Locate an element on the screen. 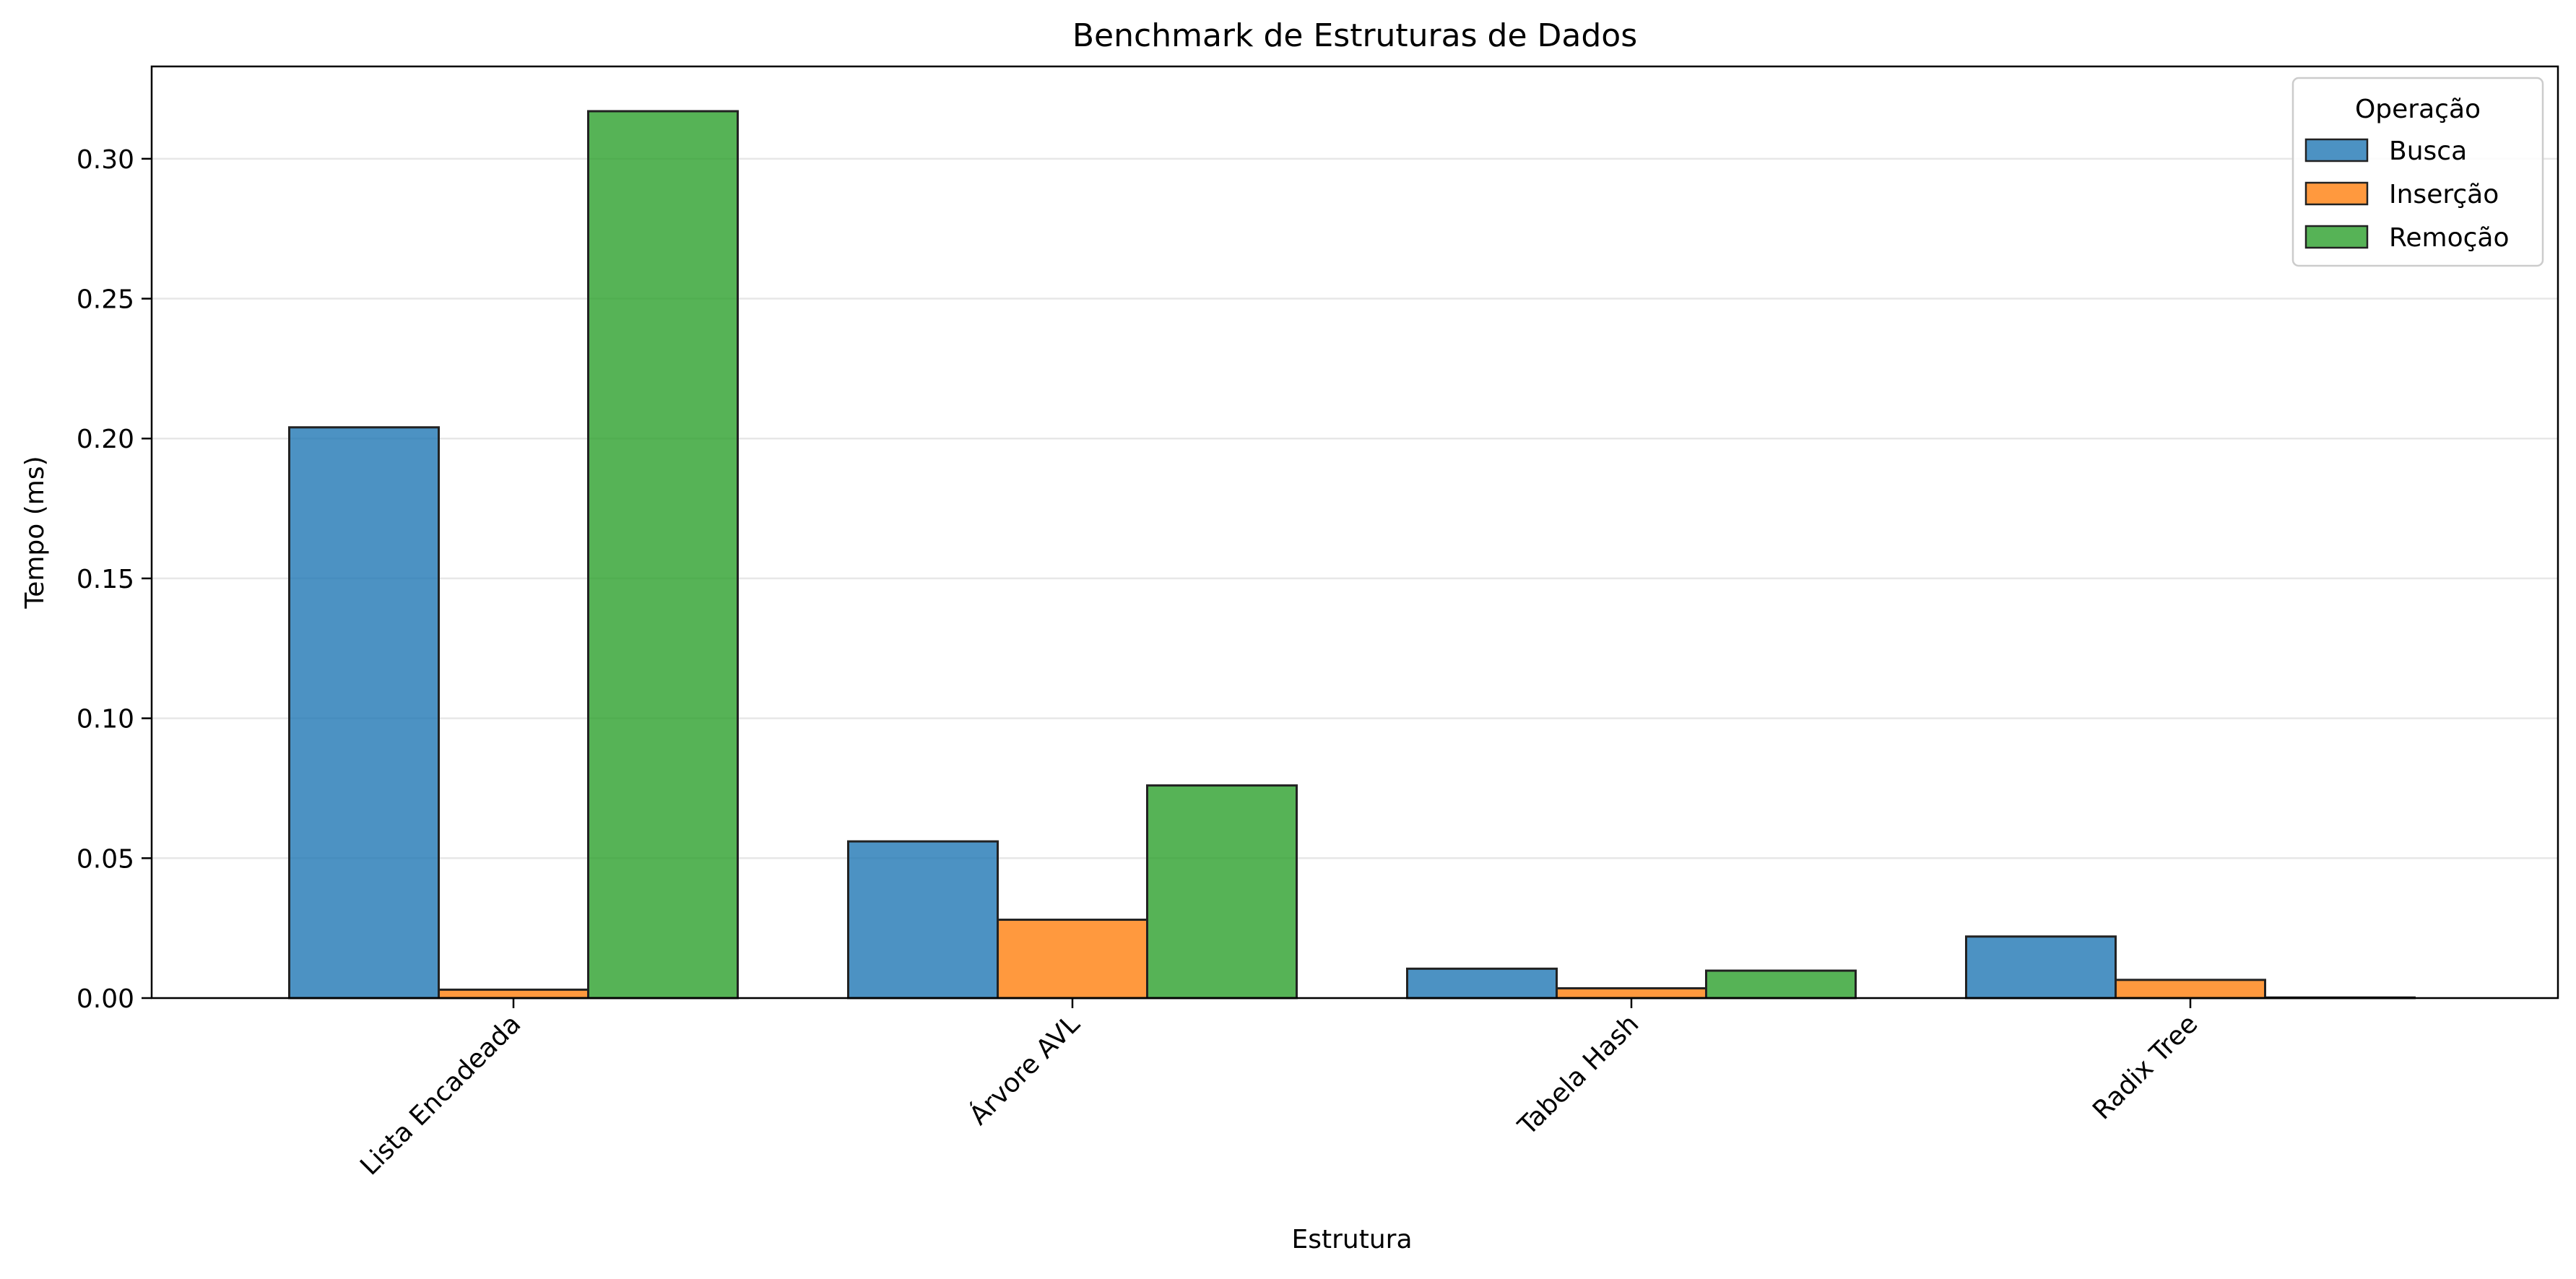  x-axis-label: Estrutura is located at coordinates (1351, 1239).